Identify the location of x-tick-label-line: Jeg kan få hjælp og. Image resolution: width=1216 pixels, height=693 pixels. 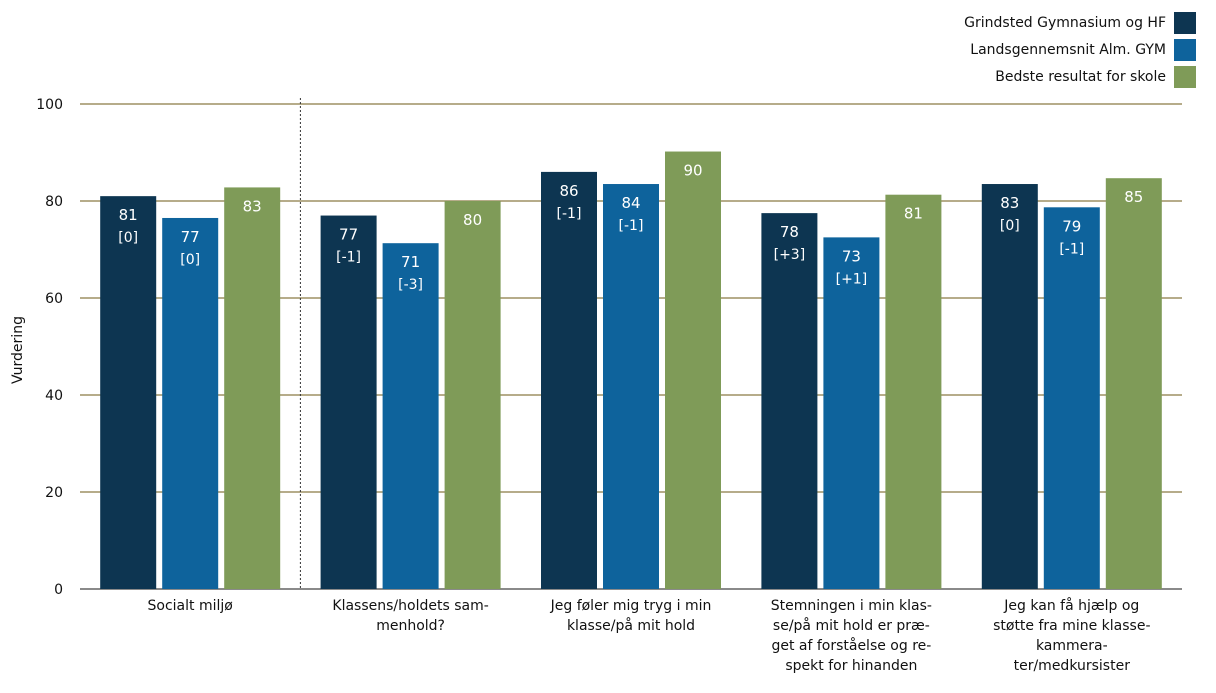
(1072, 606).